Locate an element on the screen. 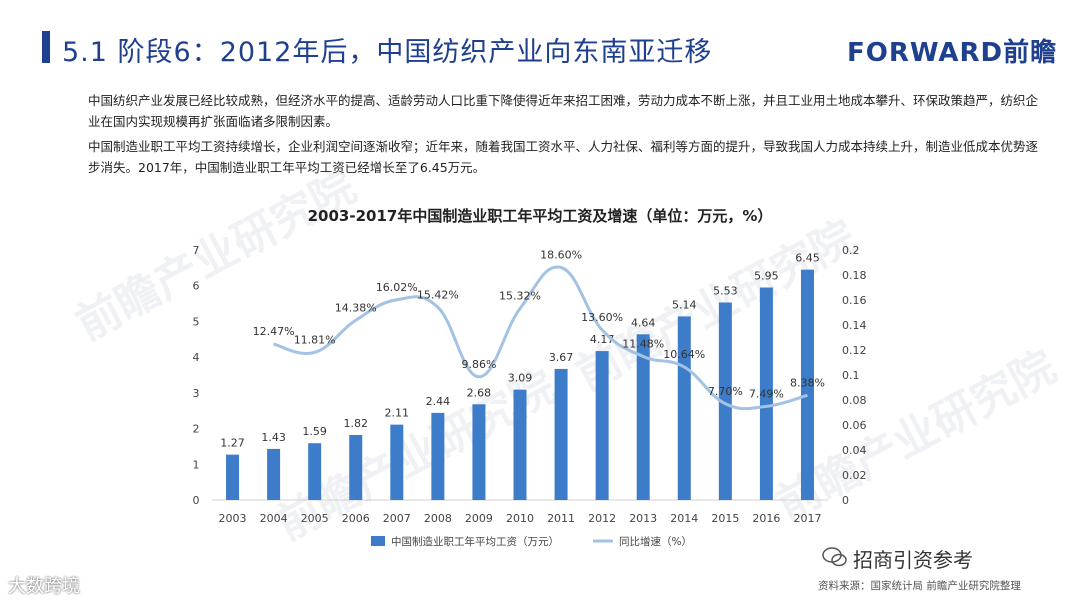 The height and width of the screenshot is (608, 1080). x-tick-label: 2004 is located at coordinates (274, 518).